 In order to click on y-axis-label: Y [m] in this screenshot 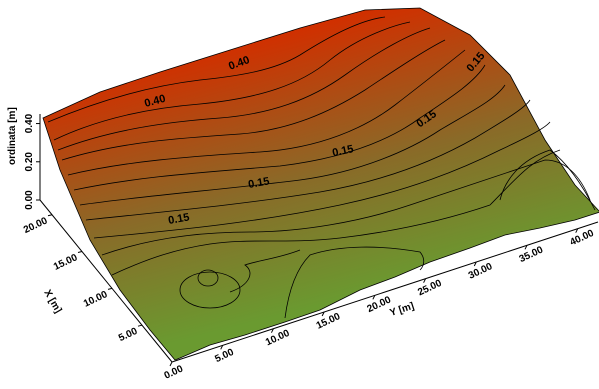, I will do `click(402, 310)`.